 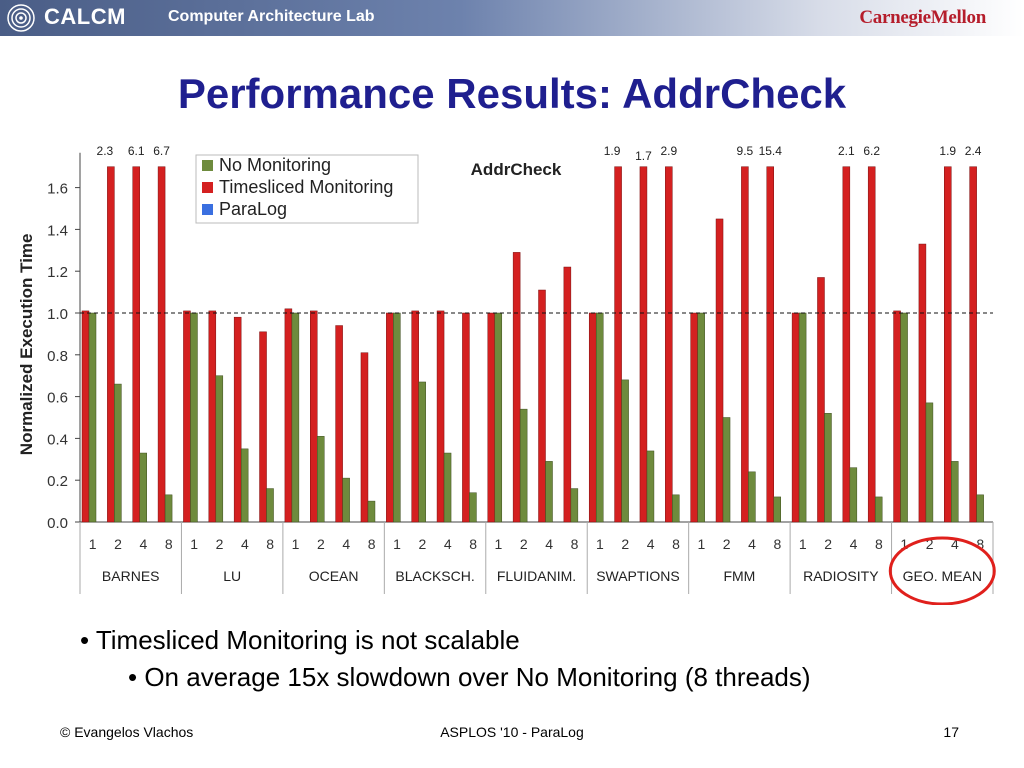 What do you see at coordinates (516, 169) in the screenshot?
I see `chart-title: AddrCheck` at bounding box center [516, 169].